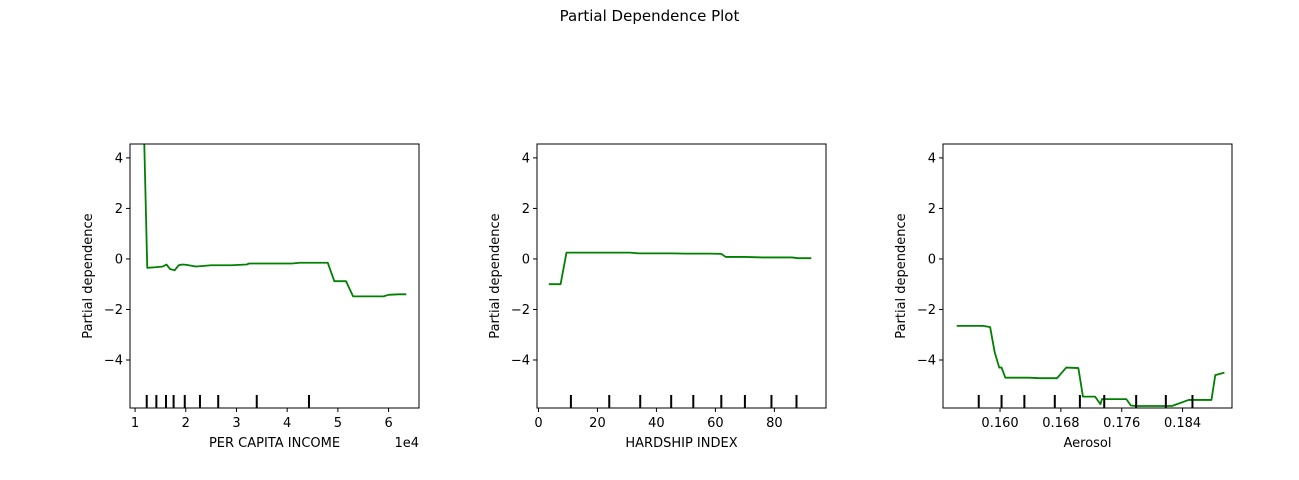 The height and width of the screenshot is (480, 1299). What do you see at coordinates (774, 423) in the screenshot?
I see `x-tick-label: 80` at bounding box center [774, 423].